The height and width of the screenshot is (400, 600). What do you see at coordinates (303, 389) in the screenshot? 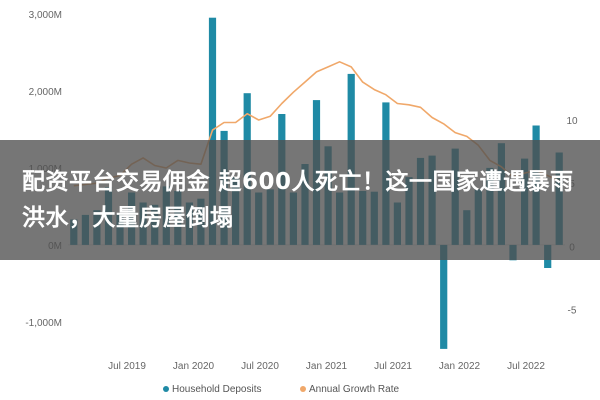
I see `legend-marker-annual-growth-rate` at bounding box center [303, 389].